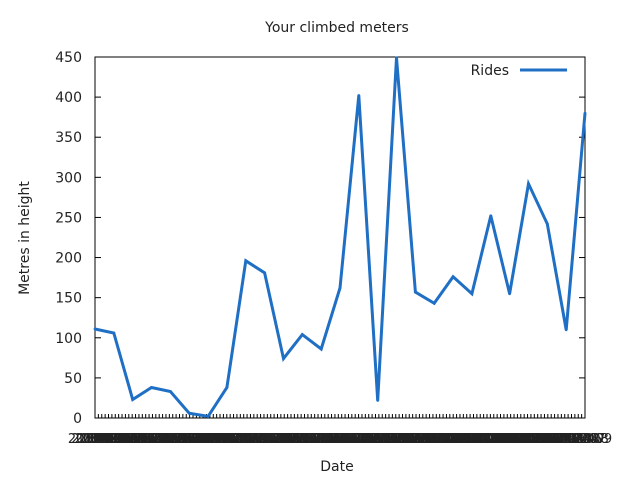 This screenshot has height=480, width=640. What do you see at coordinates (291, 439) in the screenshot?
I see `x-tick-label: 2016-06` at bounding box center [291, 439].